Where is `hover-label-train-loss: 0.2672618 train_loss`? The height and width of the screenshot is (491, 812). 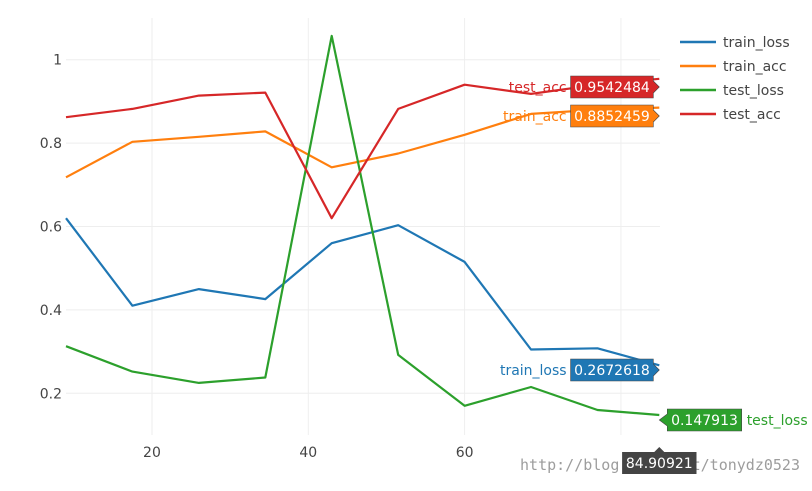
hover-label-train-loss: 0.2672618 train_loss is located at coordinates (580, 370).